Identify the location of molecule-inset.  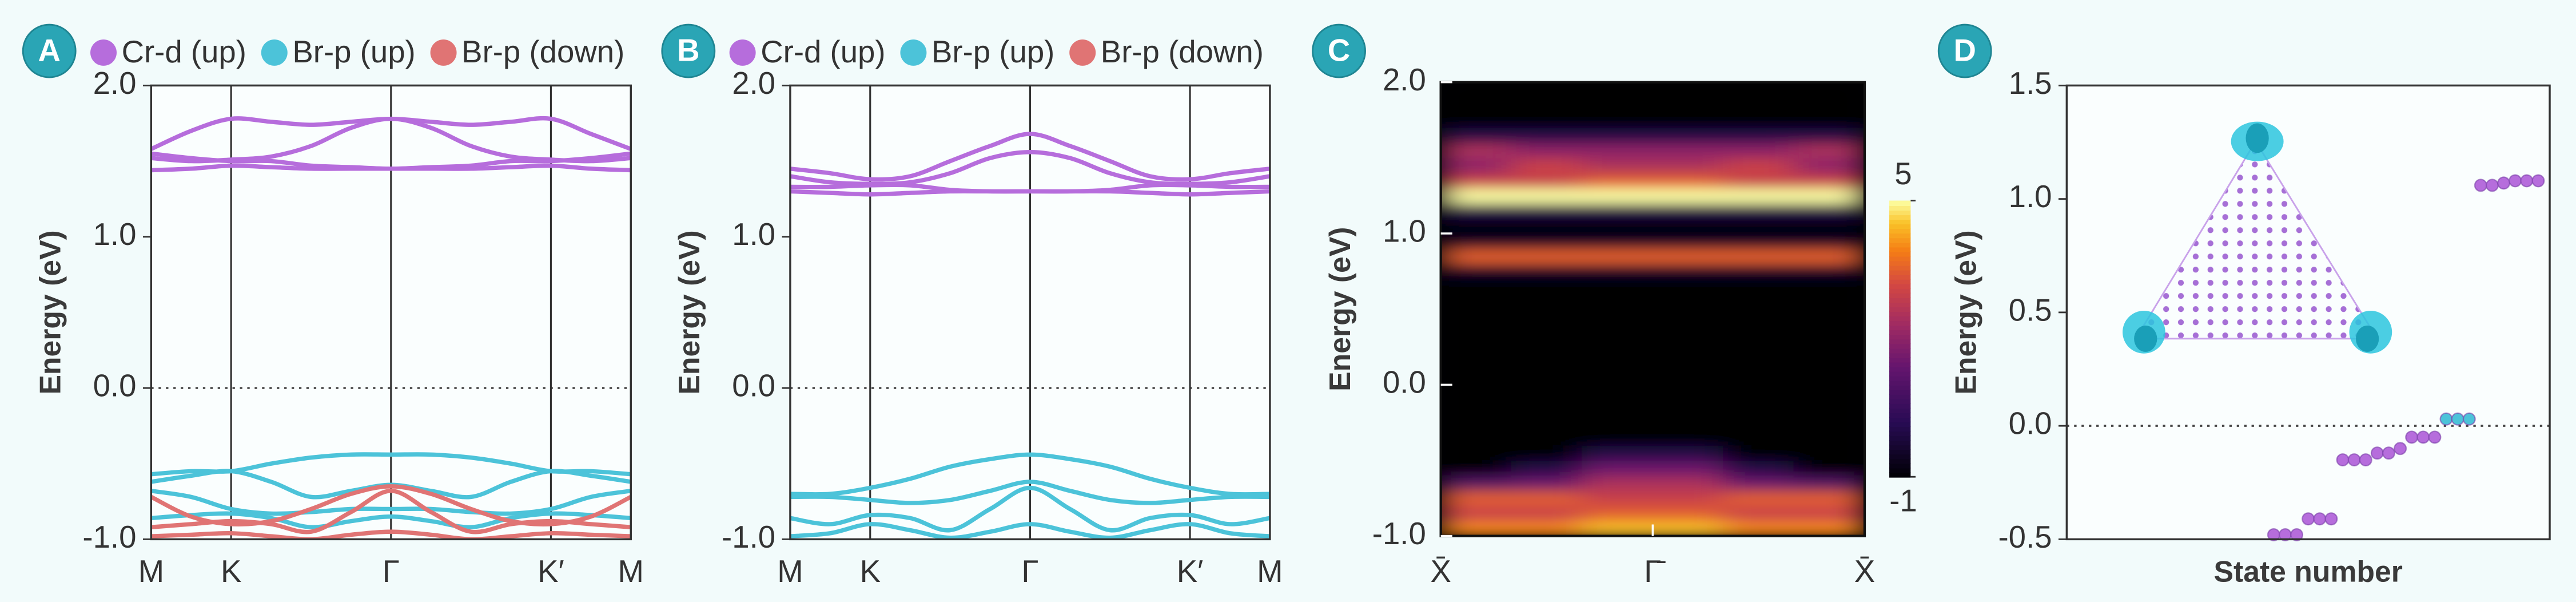
(2257, 237).